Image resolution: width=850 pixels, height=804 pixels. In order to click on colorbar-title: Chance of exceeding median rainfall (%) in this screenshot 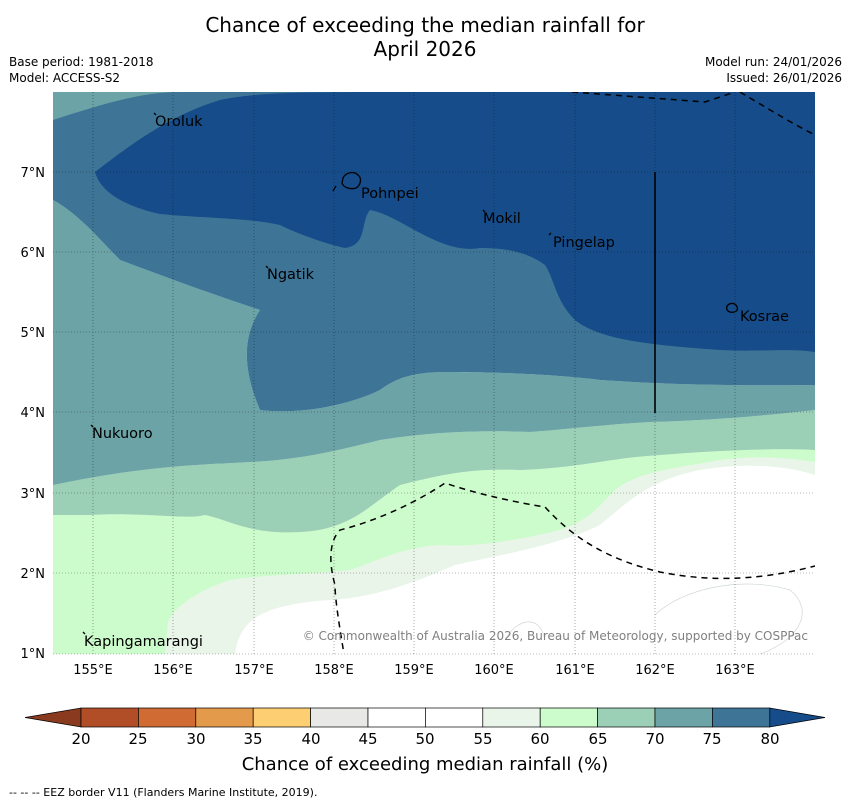, I will do `click(425, 764)`.